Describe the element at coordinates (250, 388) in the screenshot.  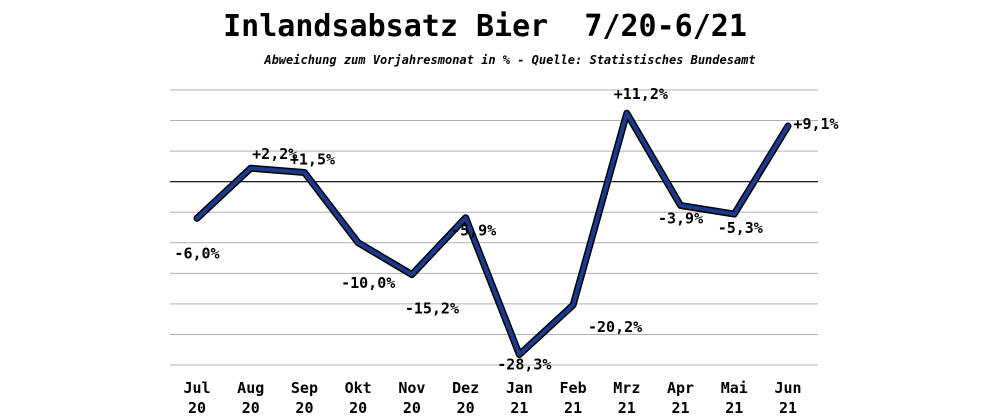
I see `x-tick-month: Aug` at that location.